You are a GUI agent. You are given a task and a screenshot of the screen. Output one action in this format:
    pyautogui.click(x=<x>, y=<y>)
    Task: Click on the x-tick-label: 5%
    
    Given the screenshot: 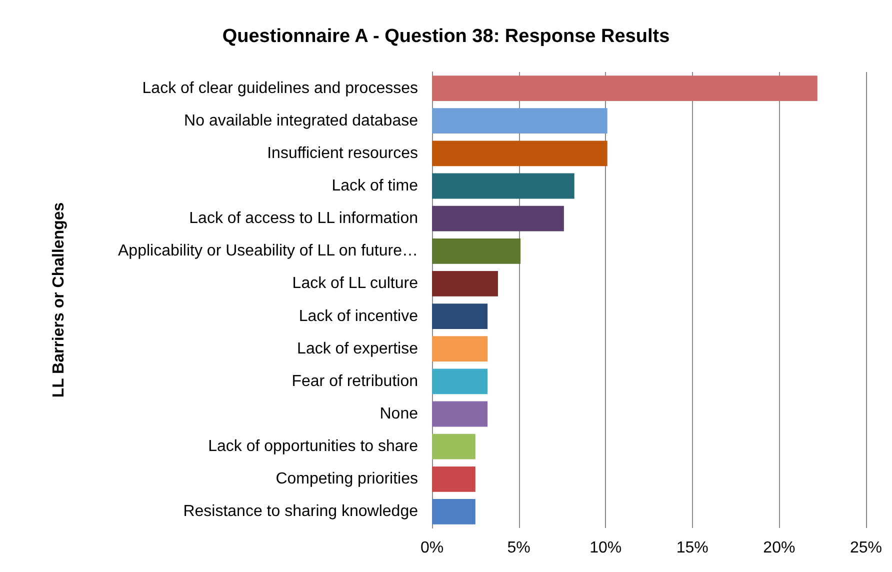 What is the action you would take?
    pyautogui.click(x=518, y=548)
    